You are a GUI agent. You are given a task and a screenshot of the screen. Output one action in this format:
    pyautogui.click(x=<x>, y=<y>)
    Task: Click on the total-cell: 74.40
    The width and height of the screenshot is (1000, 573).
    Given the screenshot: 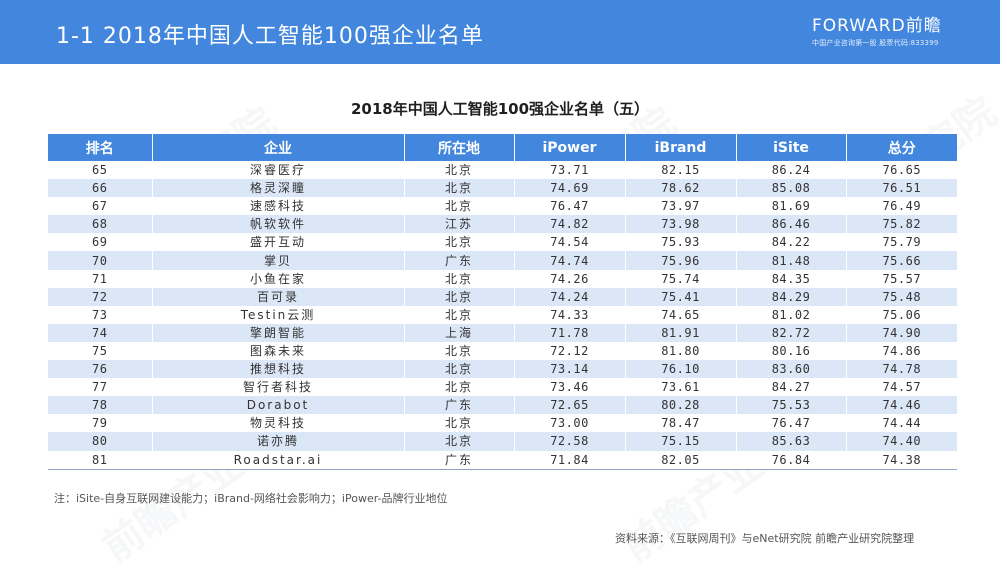 What is the action you would take?
    pyautogui.click(x=901, y=441)
    